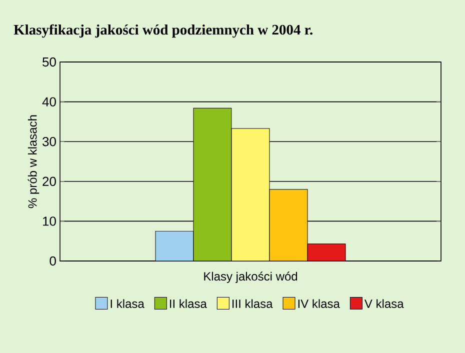  What do you see at coordinates (252, 303) in the screenshot?
I see `legend-label: III klasa` at bounding box center [252, 303].